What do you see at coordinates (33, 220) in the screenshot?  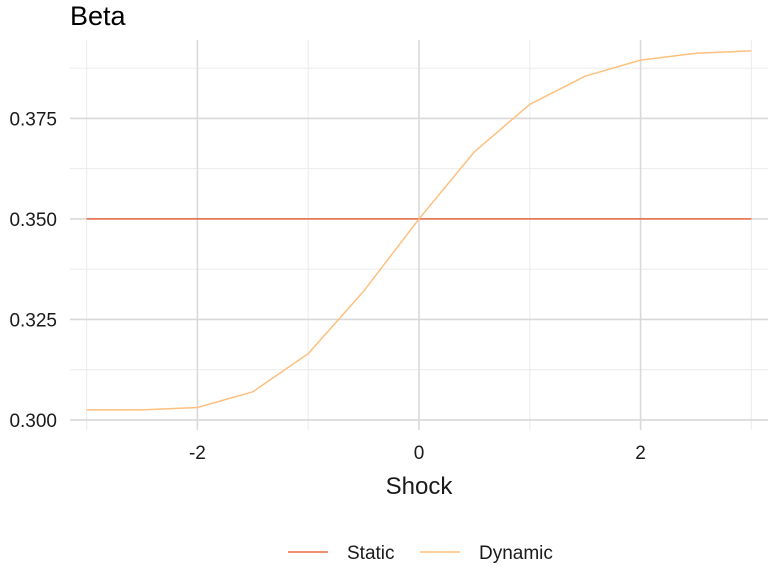 I see `y-tick-label: 0.350` at bounding box center [33, 220].